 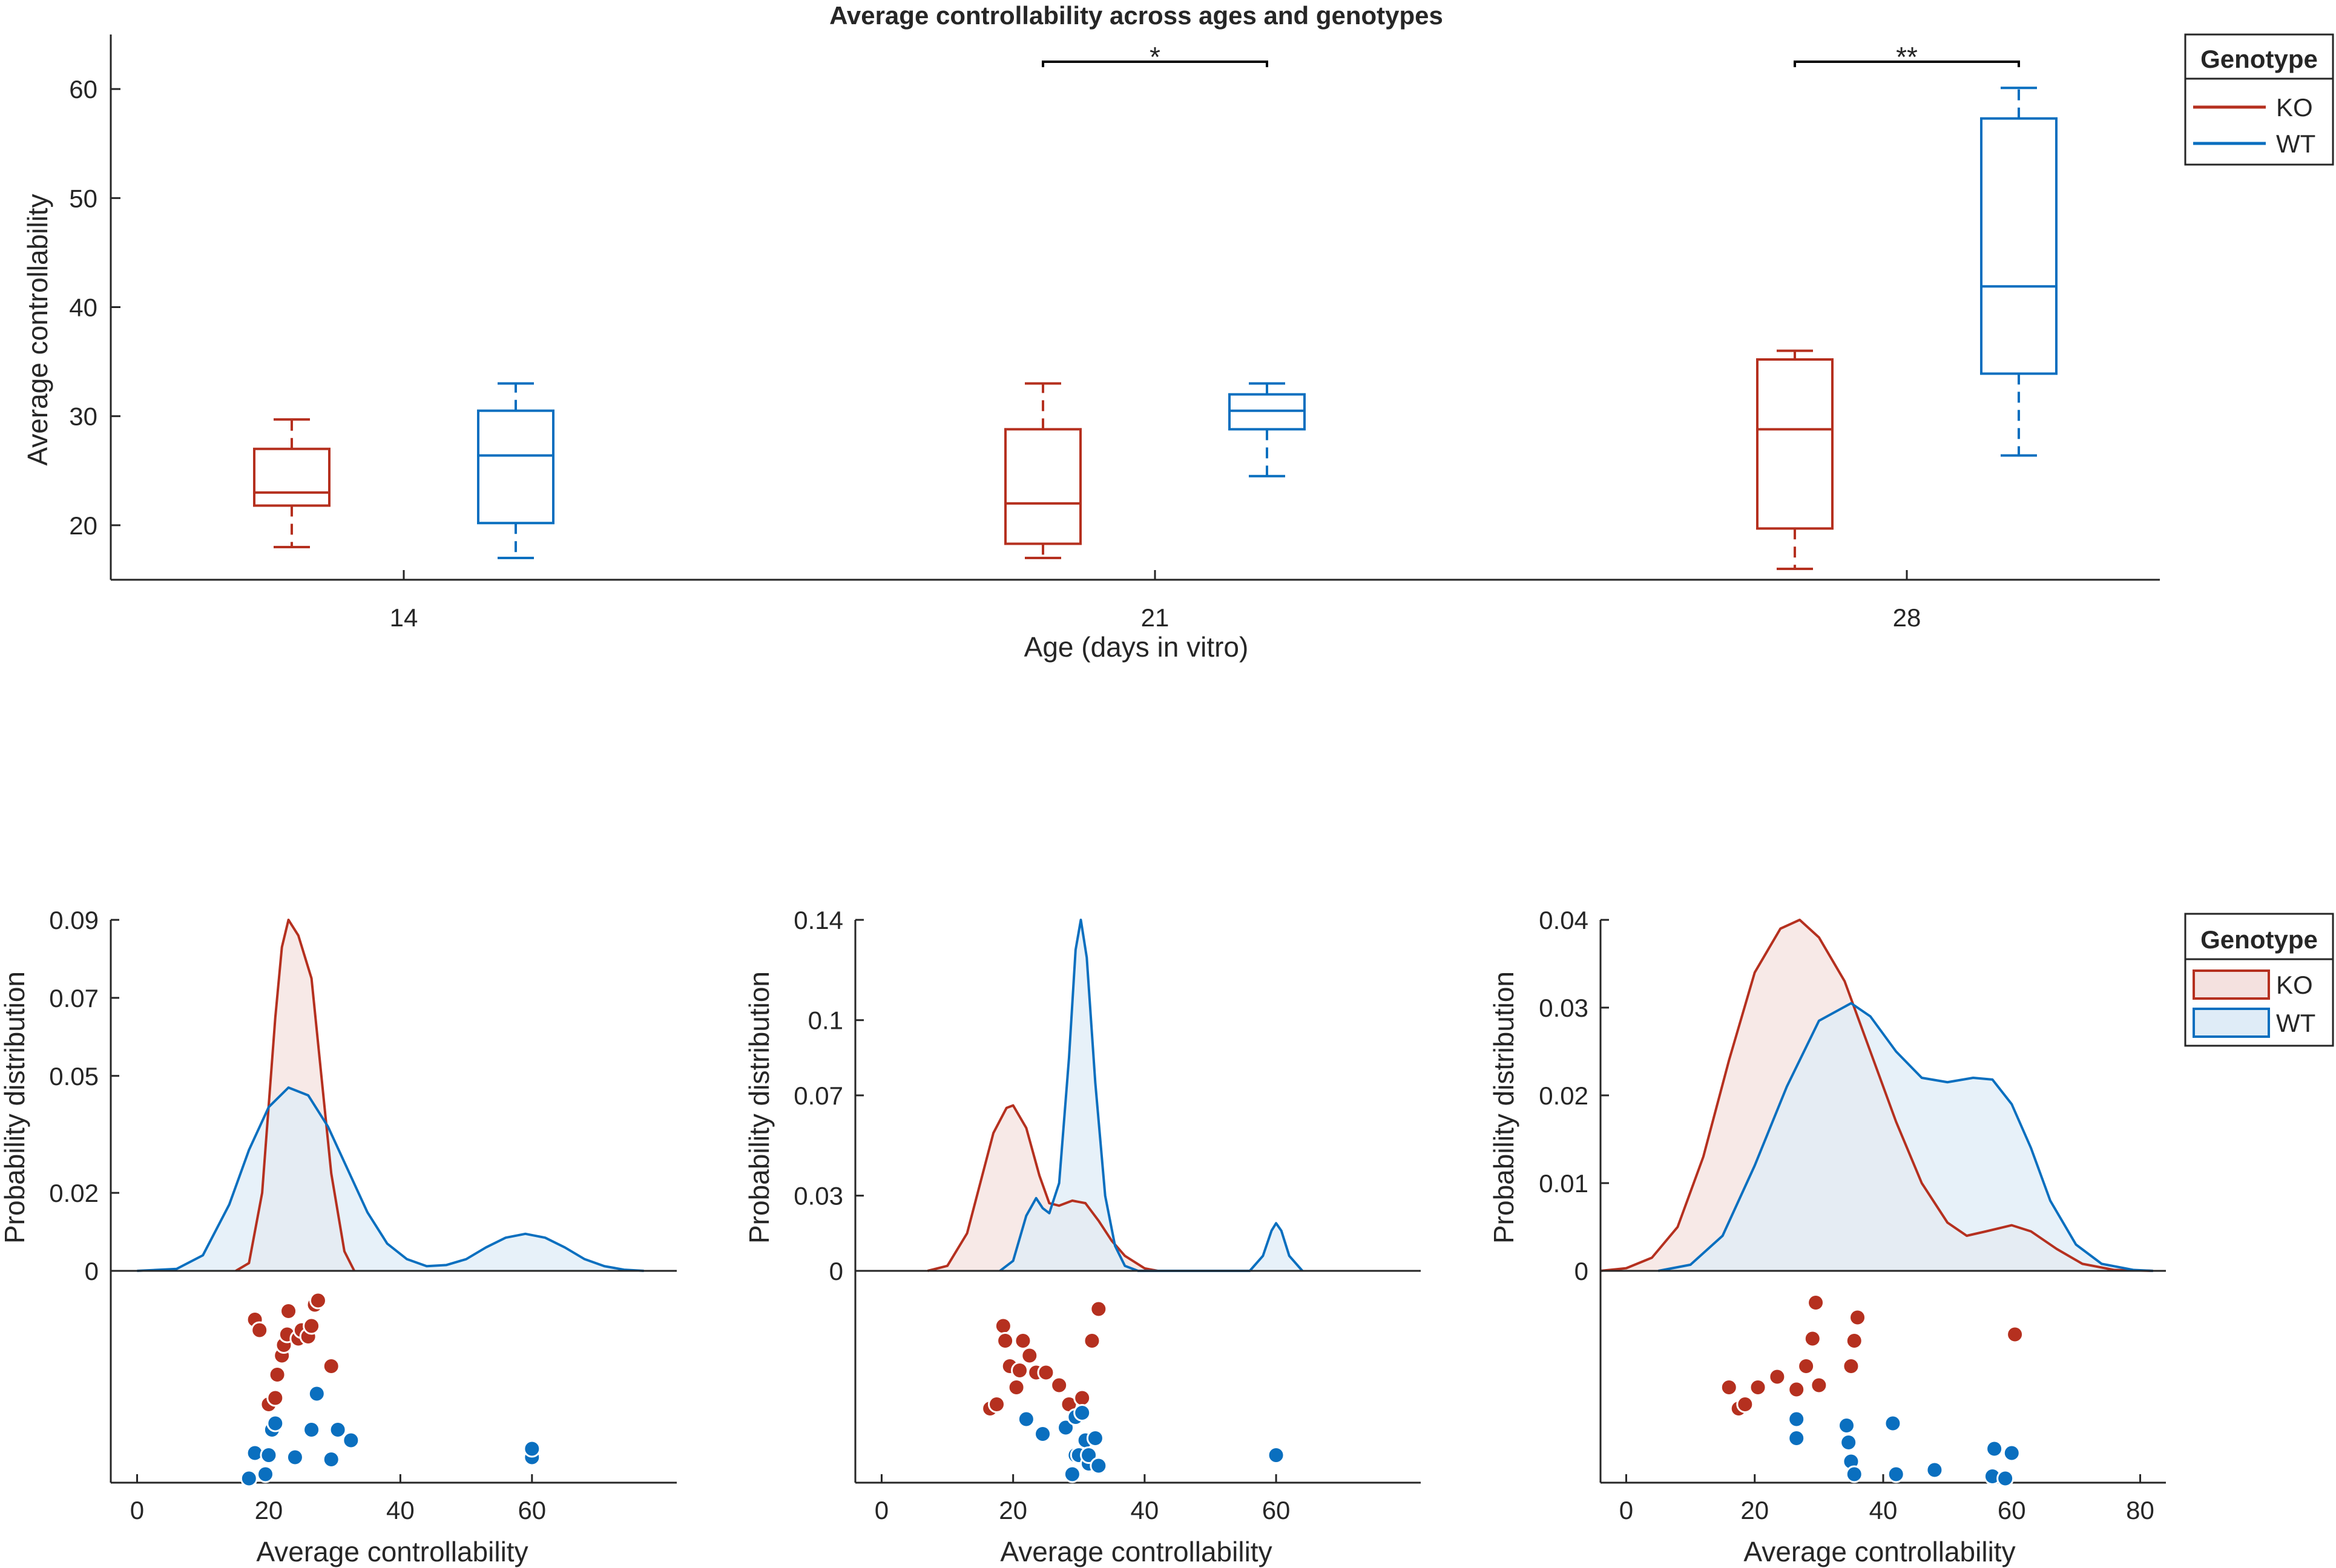 I want to click on significance-label: **, so click(x=1907, y=57).